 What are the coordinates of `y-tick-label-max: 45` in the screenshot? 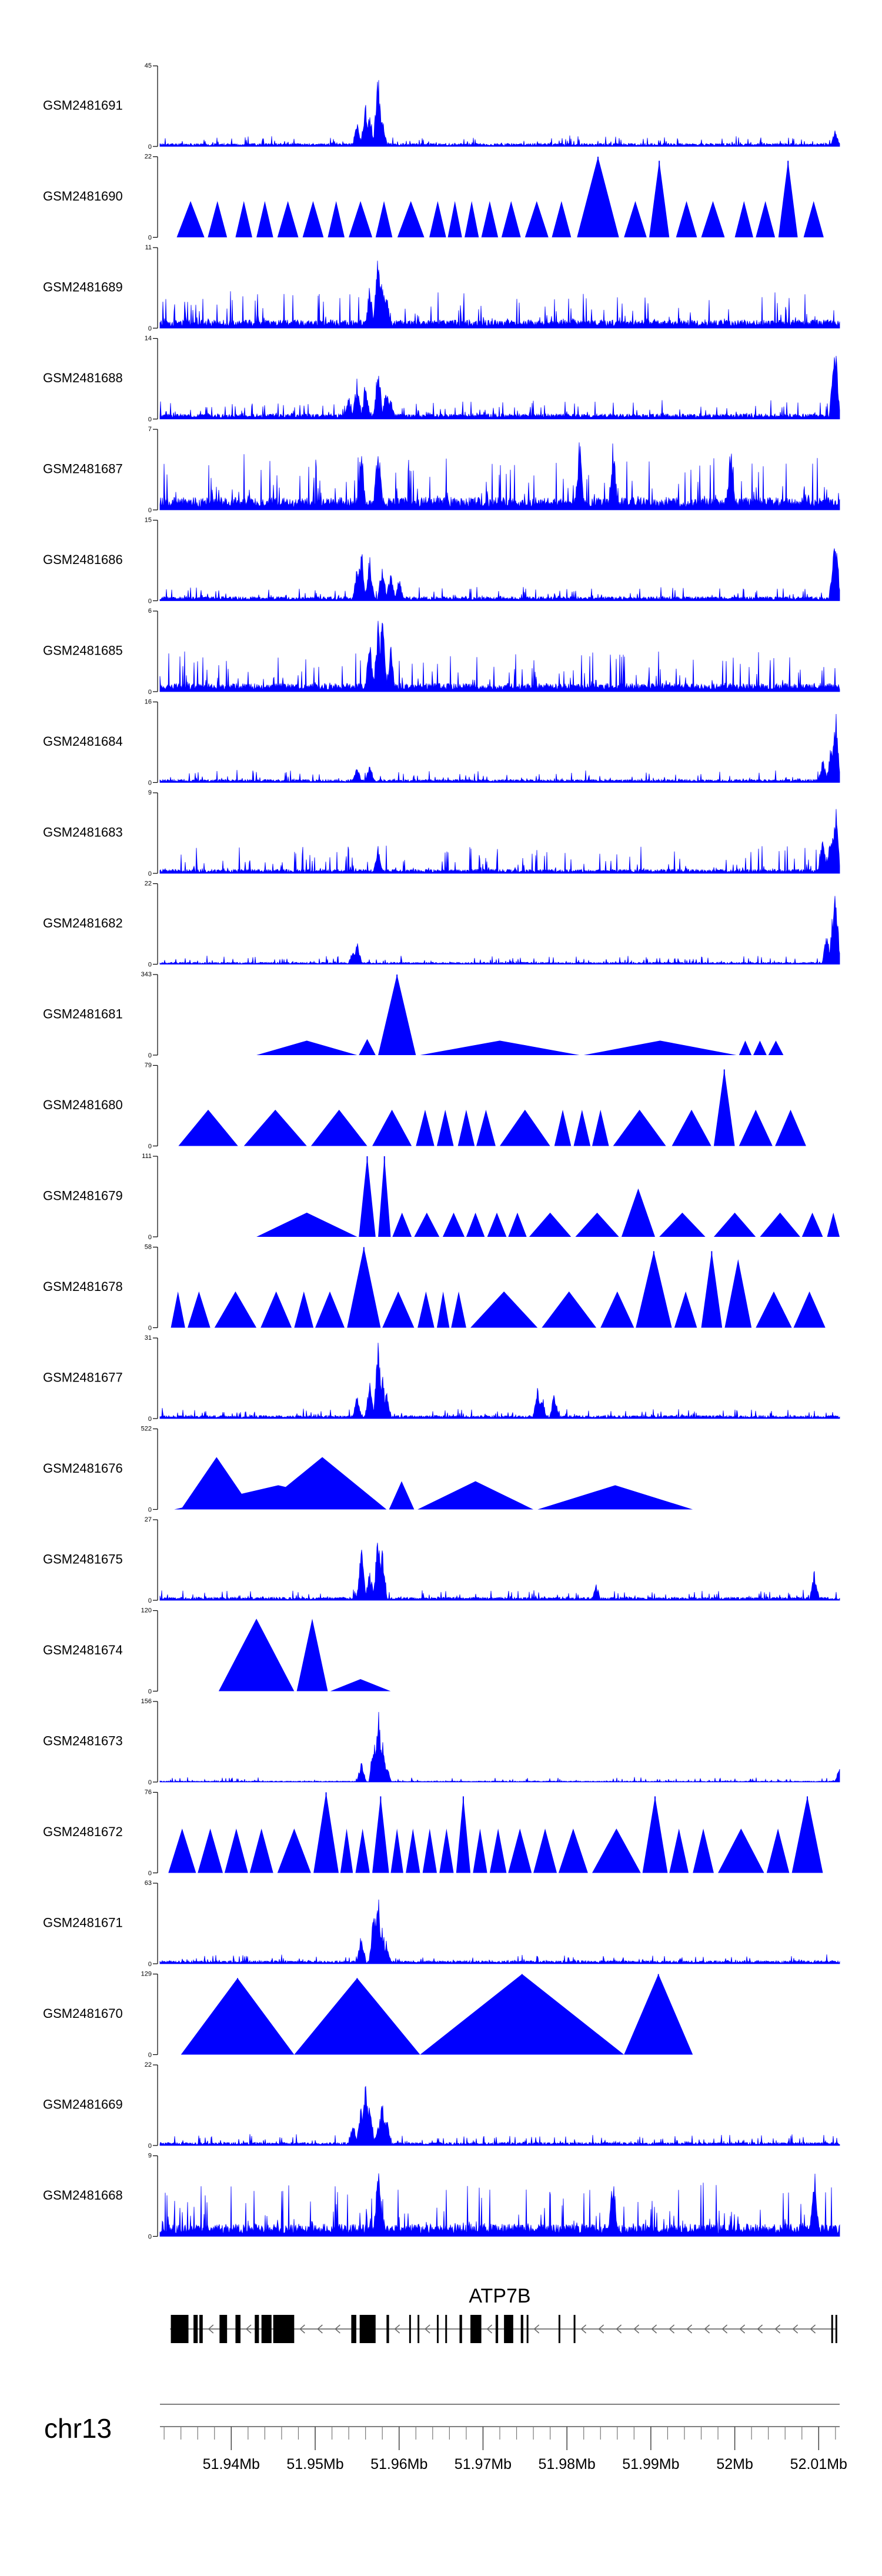 It's located at (148, 65).